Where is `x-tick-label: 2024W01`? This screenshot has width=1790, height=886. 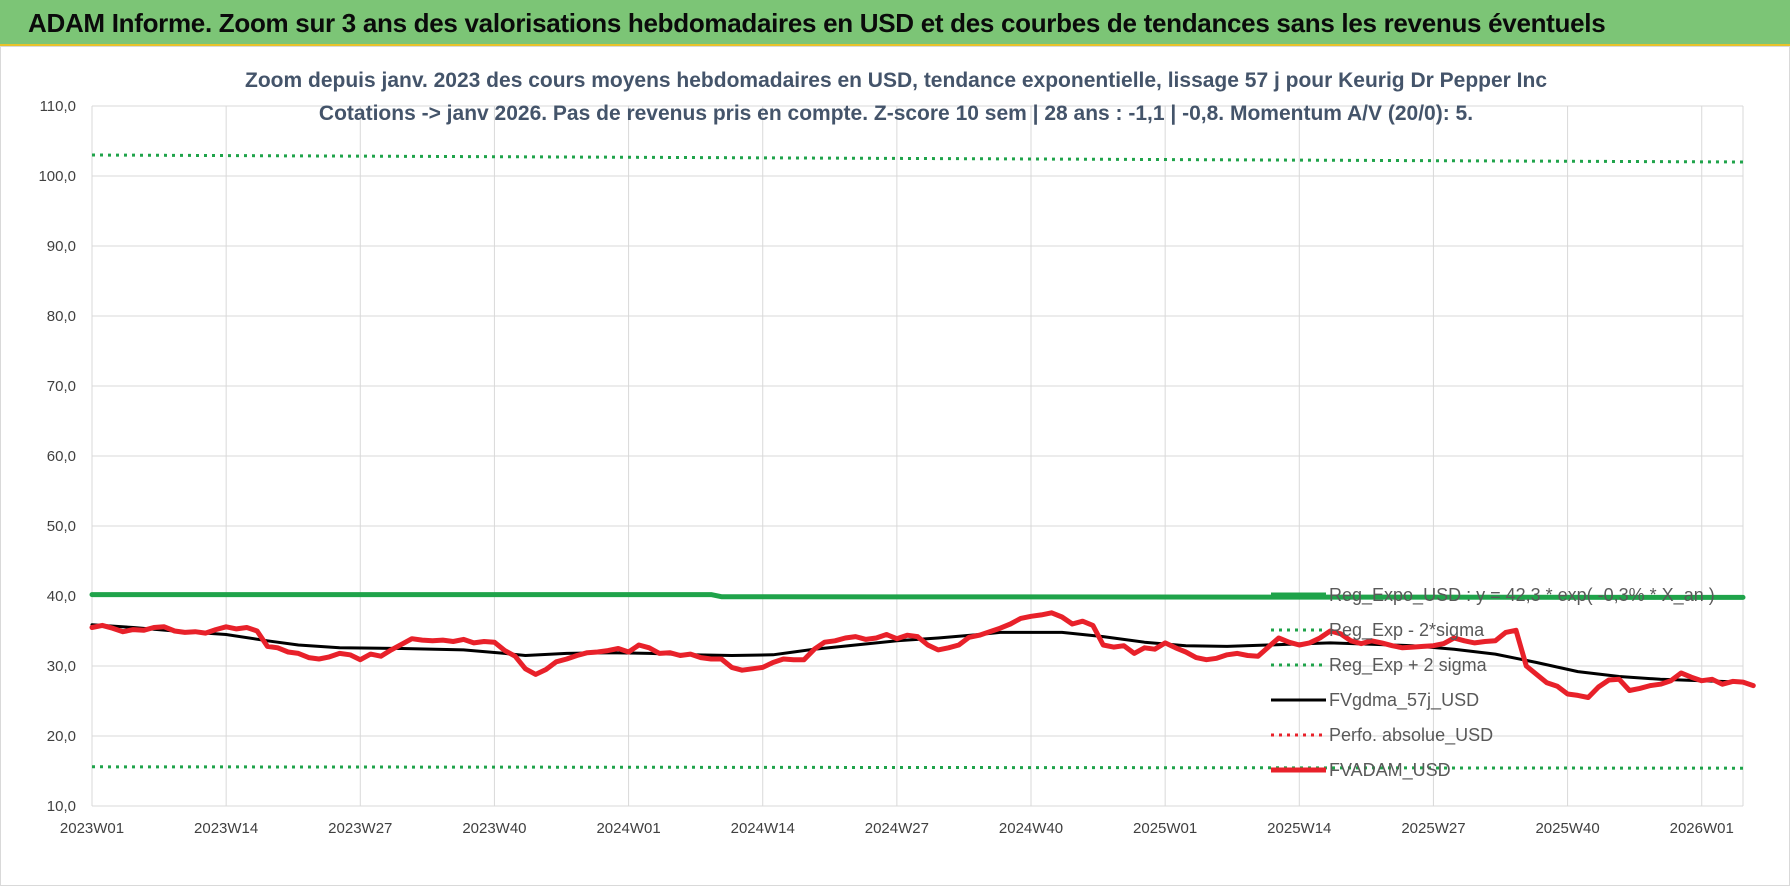
x-tick-label: 2024W01 is located at coordinates (628, 828).